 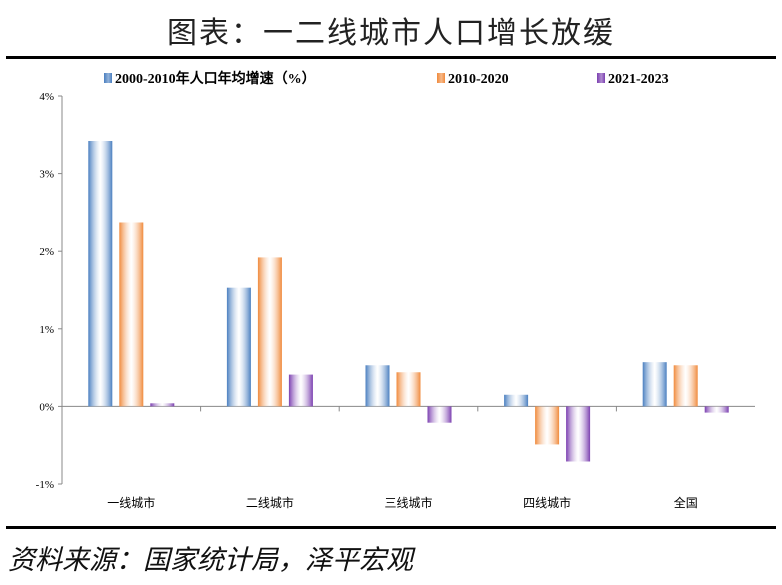 I want to click on top-divider, so click(x=391, y=57).